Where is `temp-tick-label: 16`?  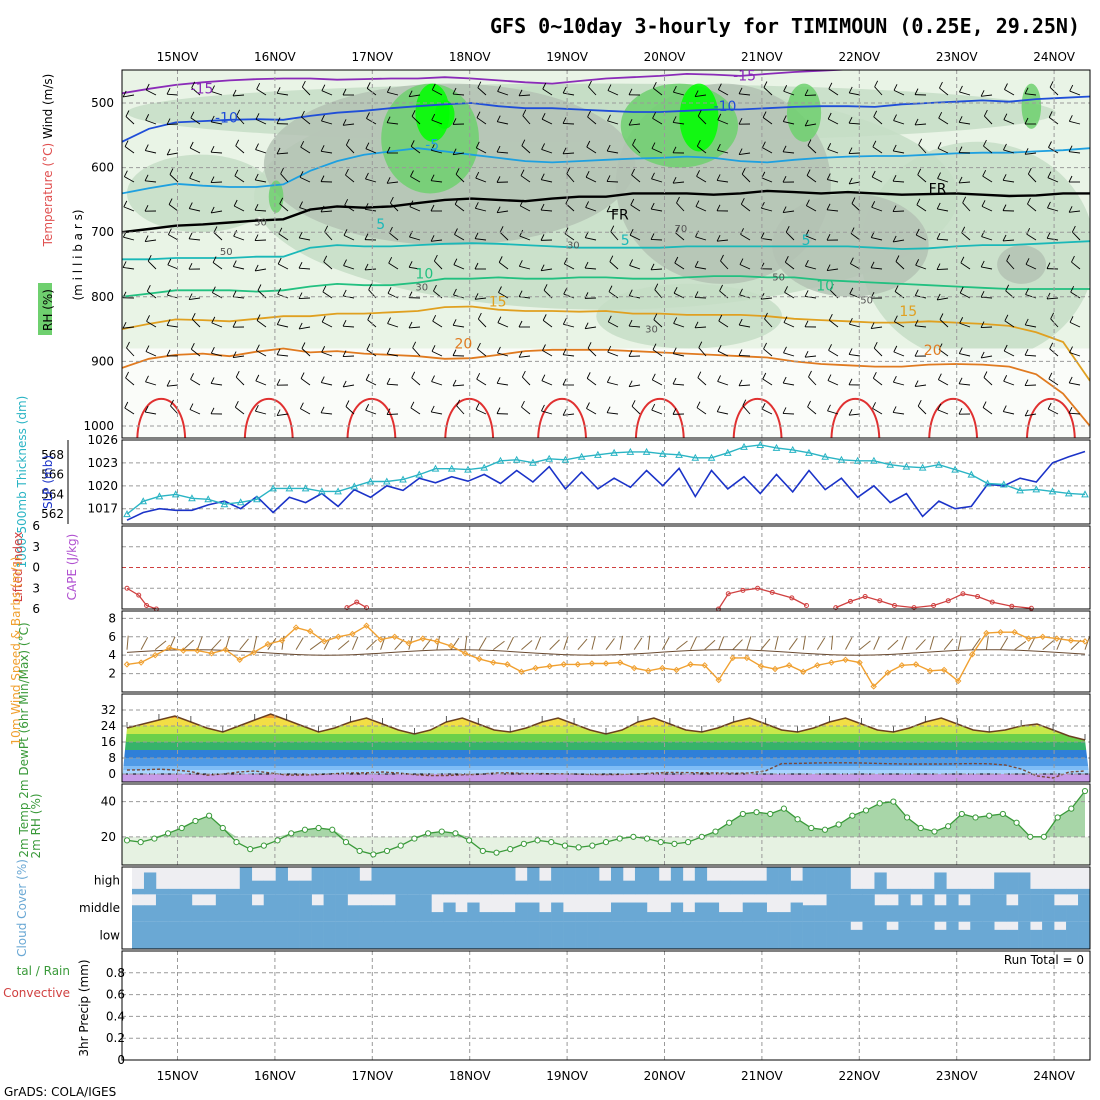 temp-tick-label: 16 is located at coordinates (108, 742).